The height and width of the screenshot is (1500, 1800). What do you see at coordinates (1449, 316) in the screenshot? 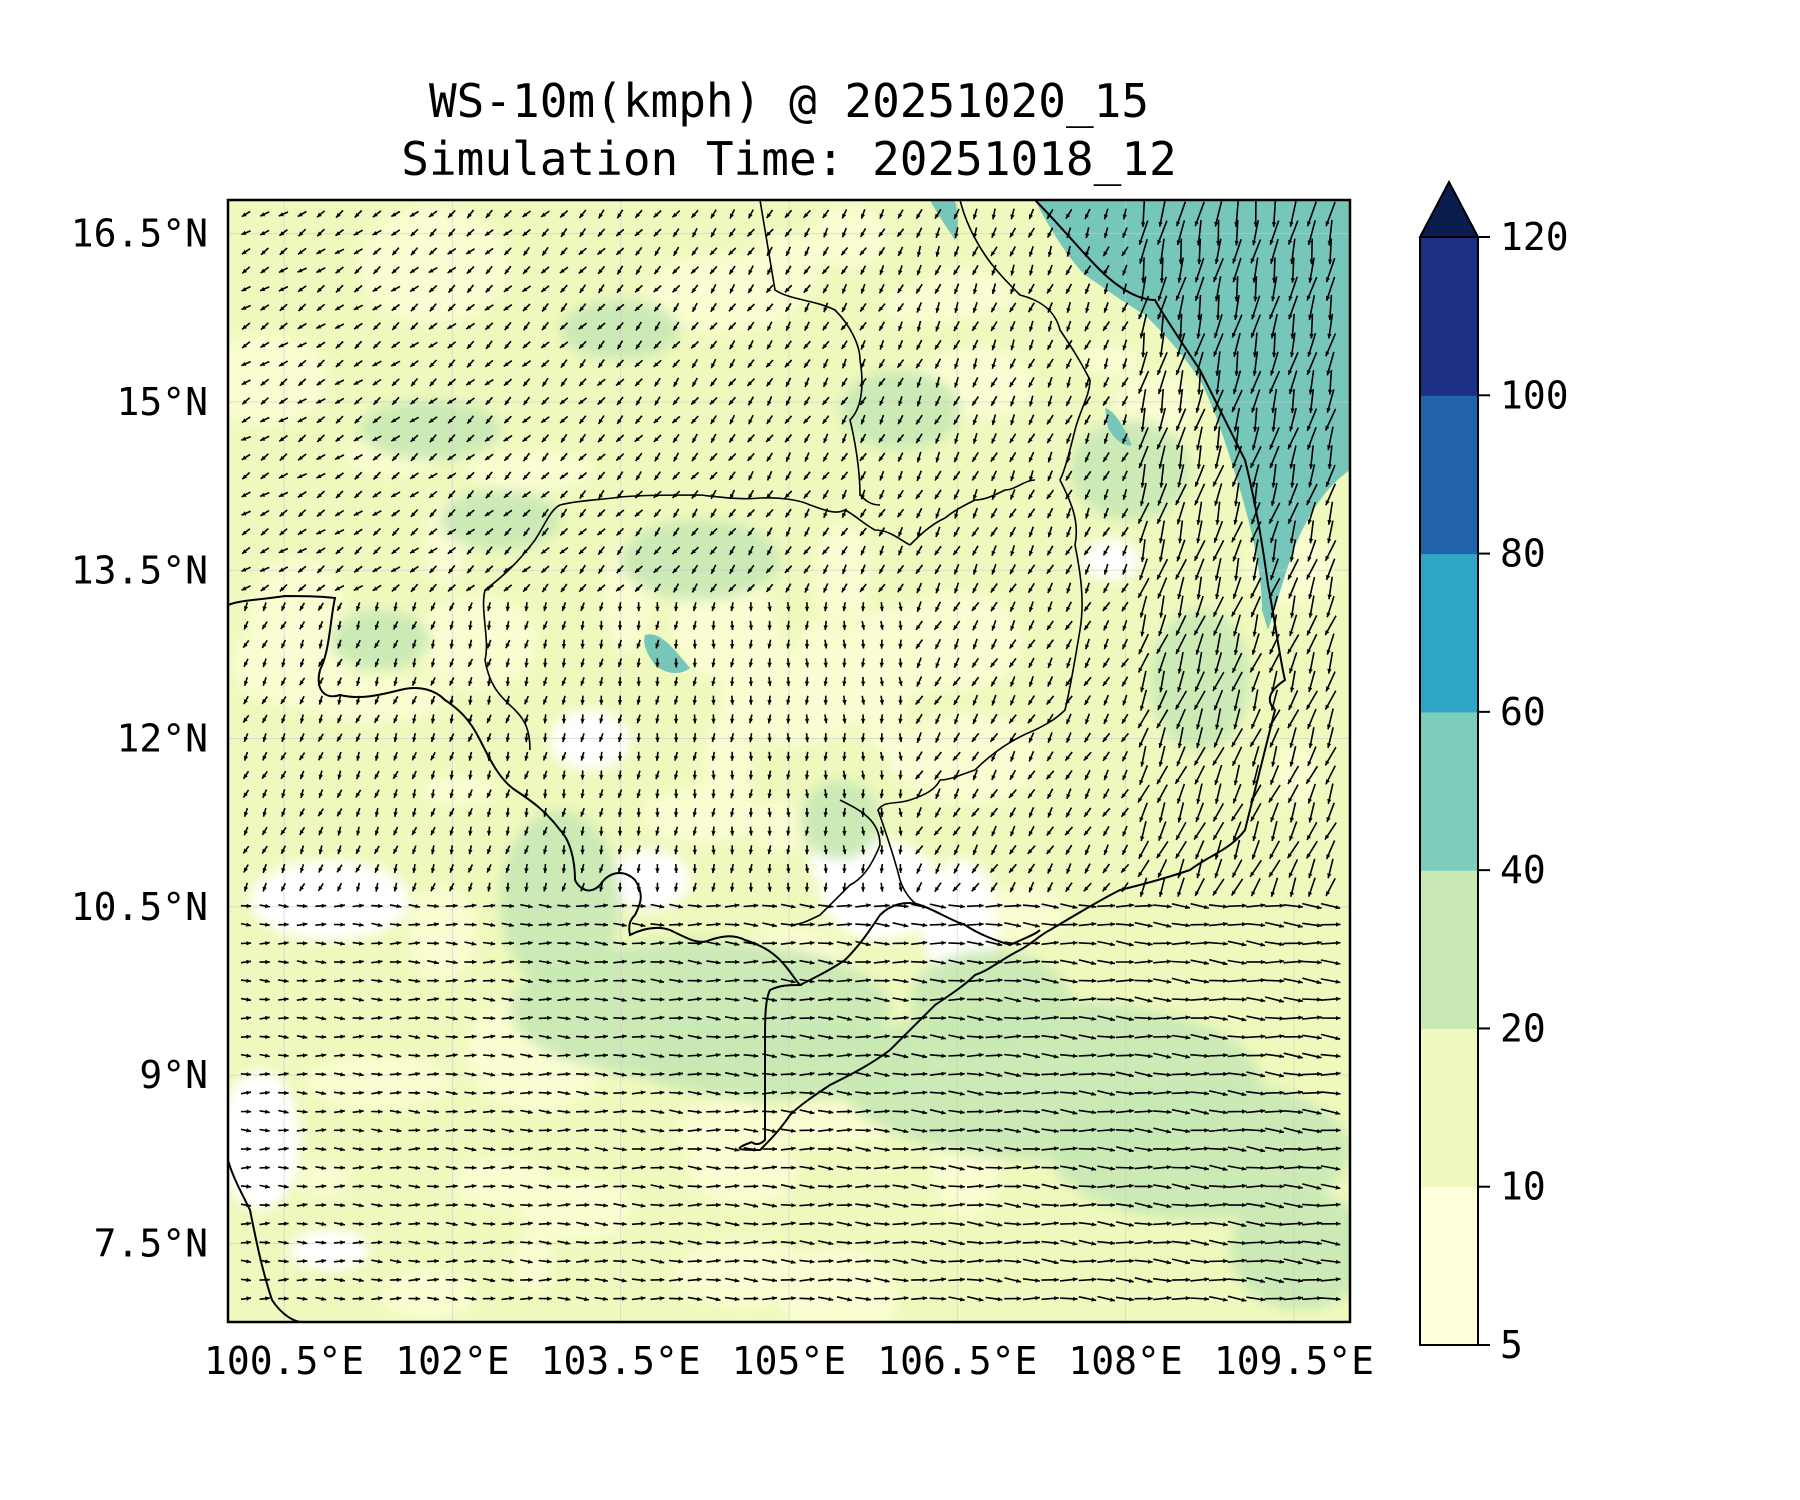
I see `colorbar-segment` at bounding box center [1449, 316].